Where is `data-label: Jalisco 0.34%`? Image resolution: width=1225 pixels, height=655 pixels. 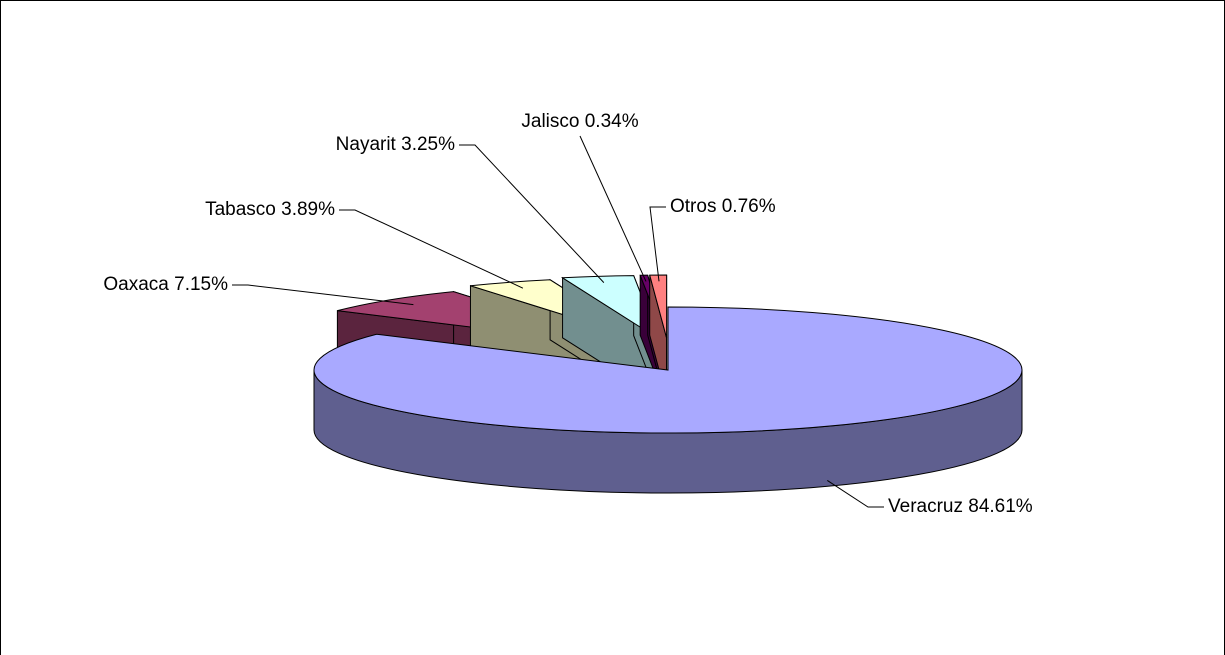
data-label: Jalisco 0.34% is located at coordinates (579, 121).